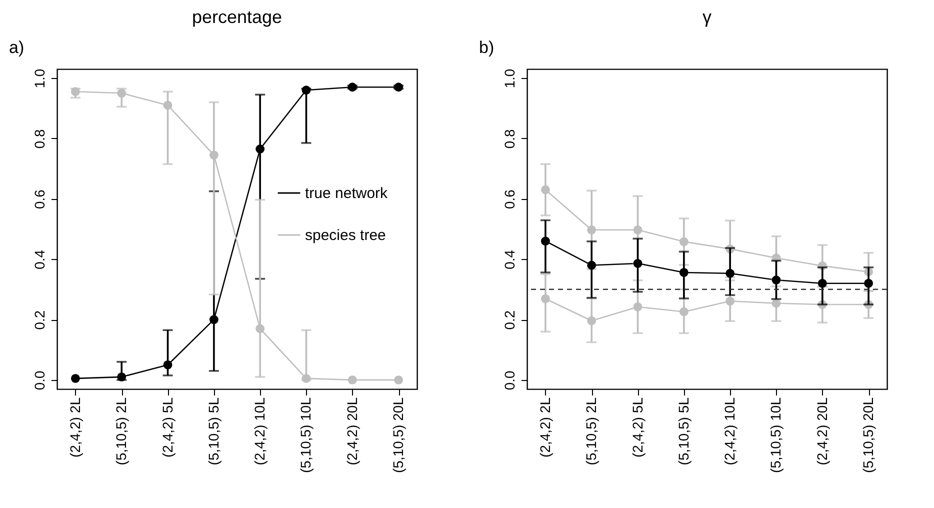 Image resolution: width=934 pixels, height=508 pixels. What do you see at coordinates (16, 47) in the screenshot?
I see `text: a)` at bounding box center [16, 47].